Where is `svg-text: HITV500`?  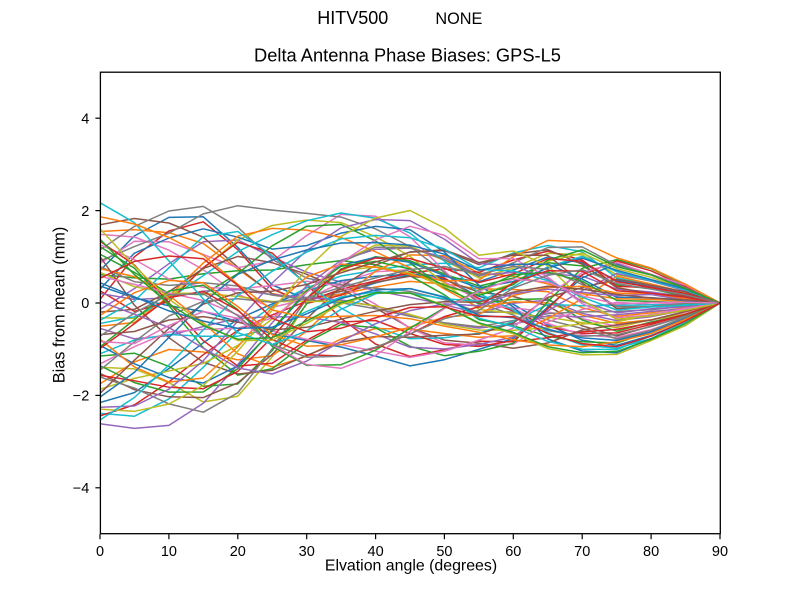 svg-text: HITV500 is located at coordinates (352, 18).